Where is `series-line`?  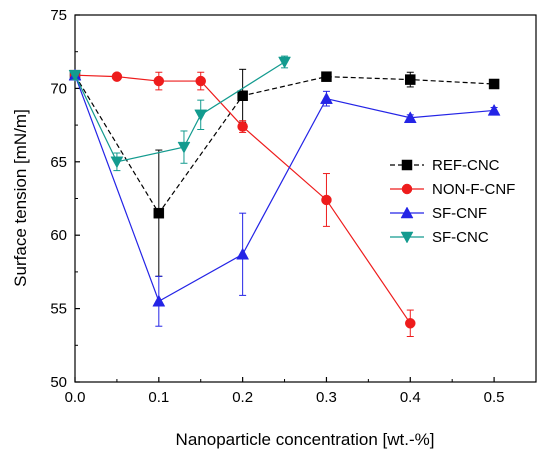
series-line is located at coordinates (179, 112).